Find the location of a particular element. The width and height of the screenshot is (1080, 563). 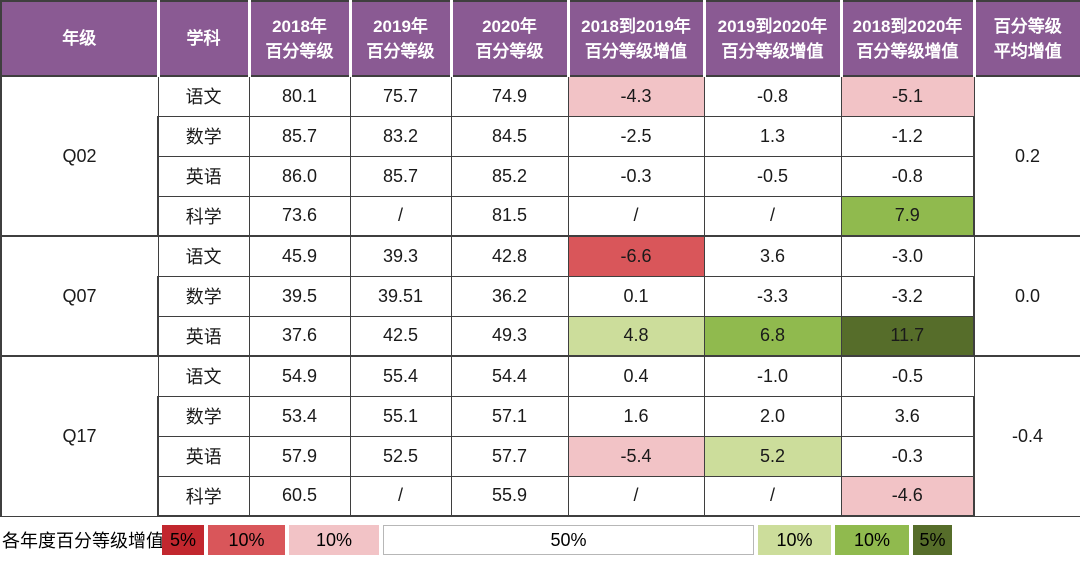

grade-cell: Q07 is located at coordinates (79, 296).